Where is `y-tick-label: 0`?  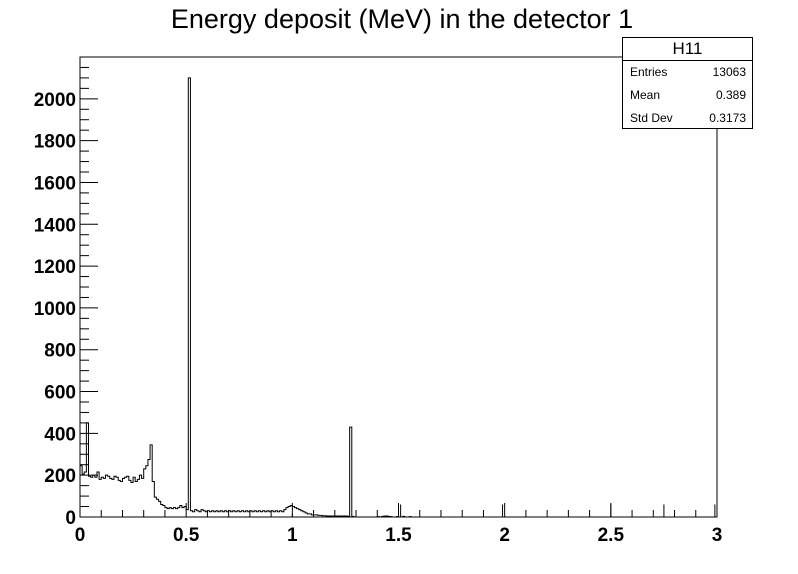
y-tick-label: 0 is located at coordinates (70, 518).